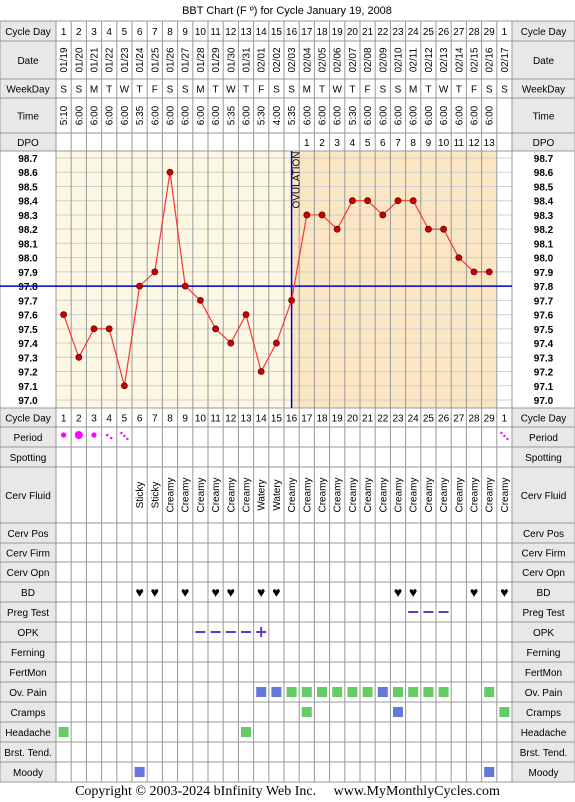  Describe the element at coordinates (292, 32) in the screenshot. I see `cycle_day-cell: 16` at that location.